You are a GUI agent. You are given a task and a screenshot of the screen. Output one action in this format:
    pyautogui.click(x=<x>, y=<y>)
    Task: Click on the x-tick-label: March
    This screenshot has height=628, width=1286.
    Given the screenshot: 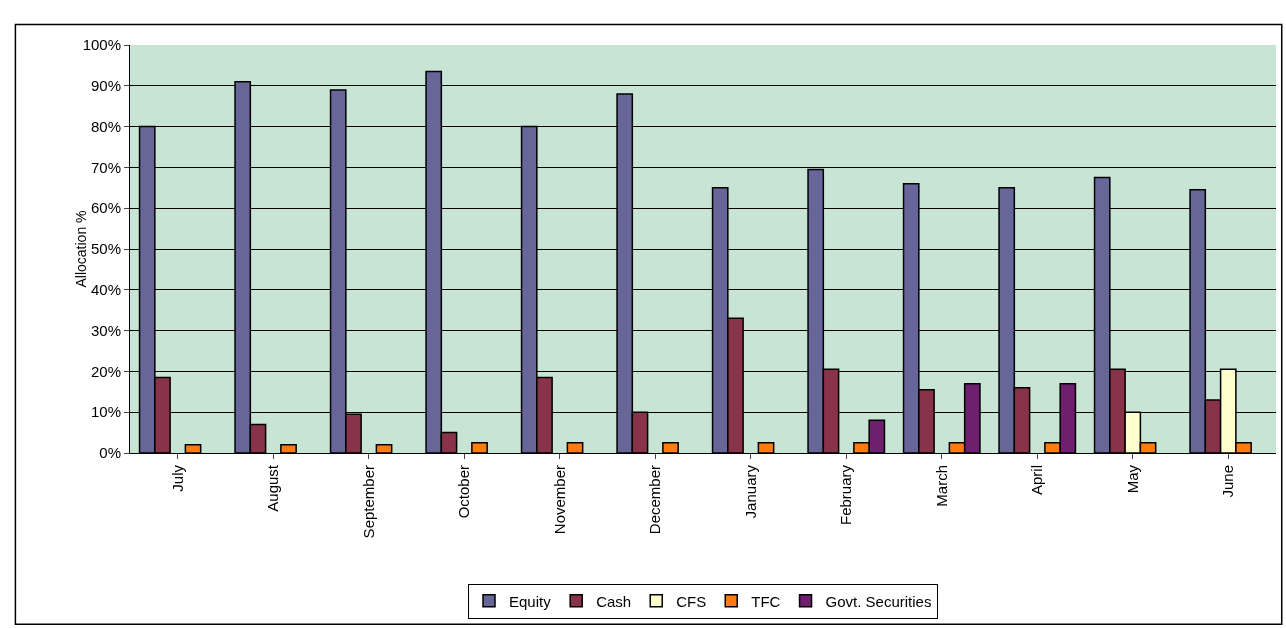 What is the action you would take?
    pyautogui.click(x=941, y=486)
    